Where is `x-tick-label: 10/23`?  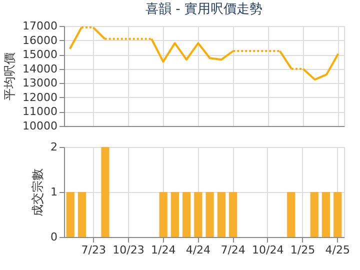 x-tick-label: 10/23 is located at coordinates (128, 250).